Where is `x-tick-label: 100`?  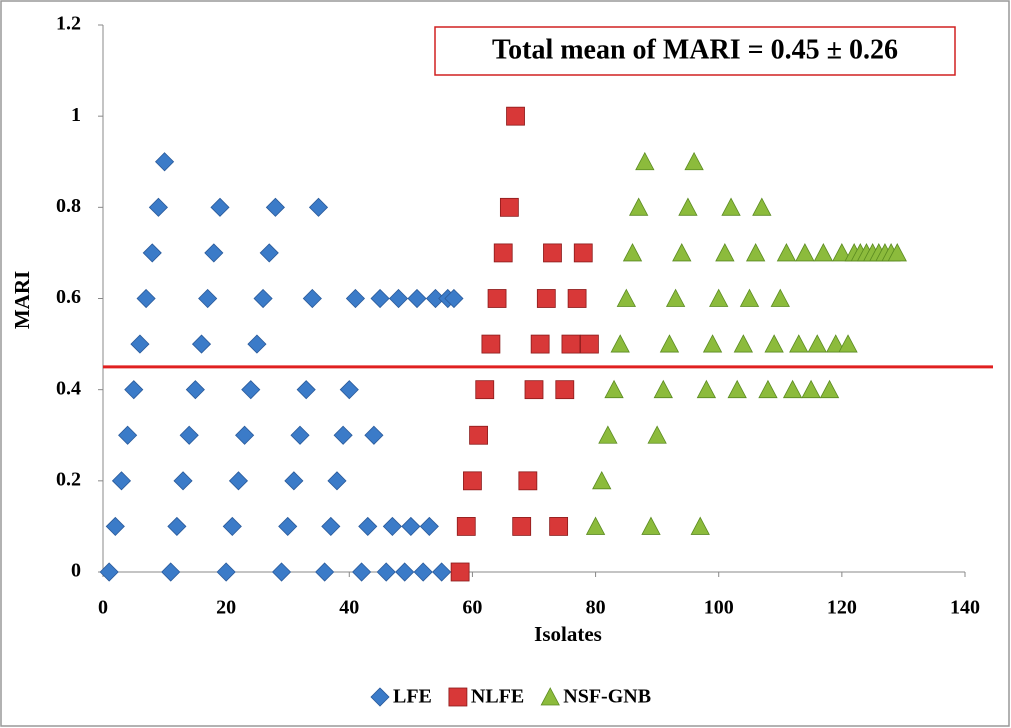
x-tick-label: 100 is located at coordinates (719, 608).